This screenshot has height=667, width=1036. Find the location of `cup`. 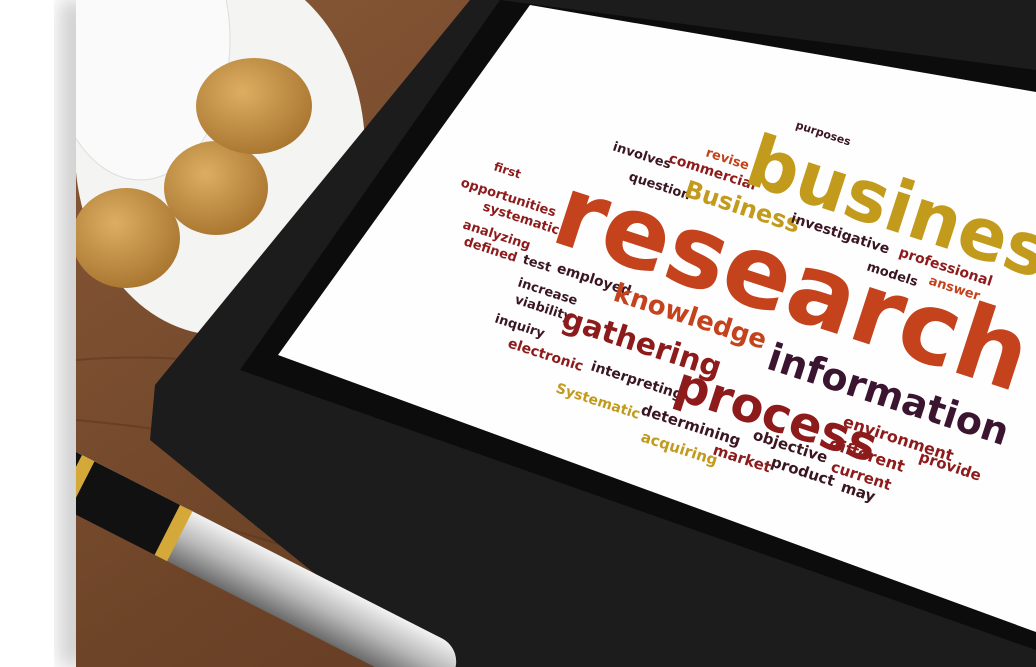

cup is located at coordinates (153, 90).